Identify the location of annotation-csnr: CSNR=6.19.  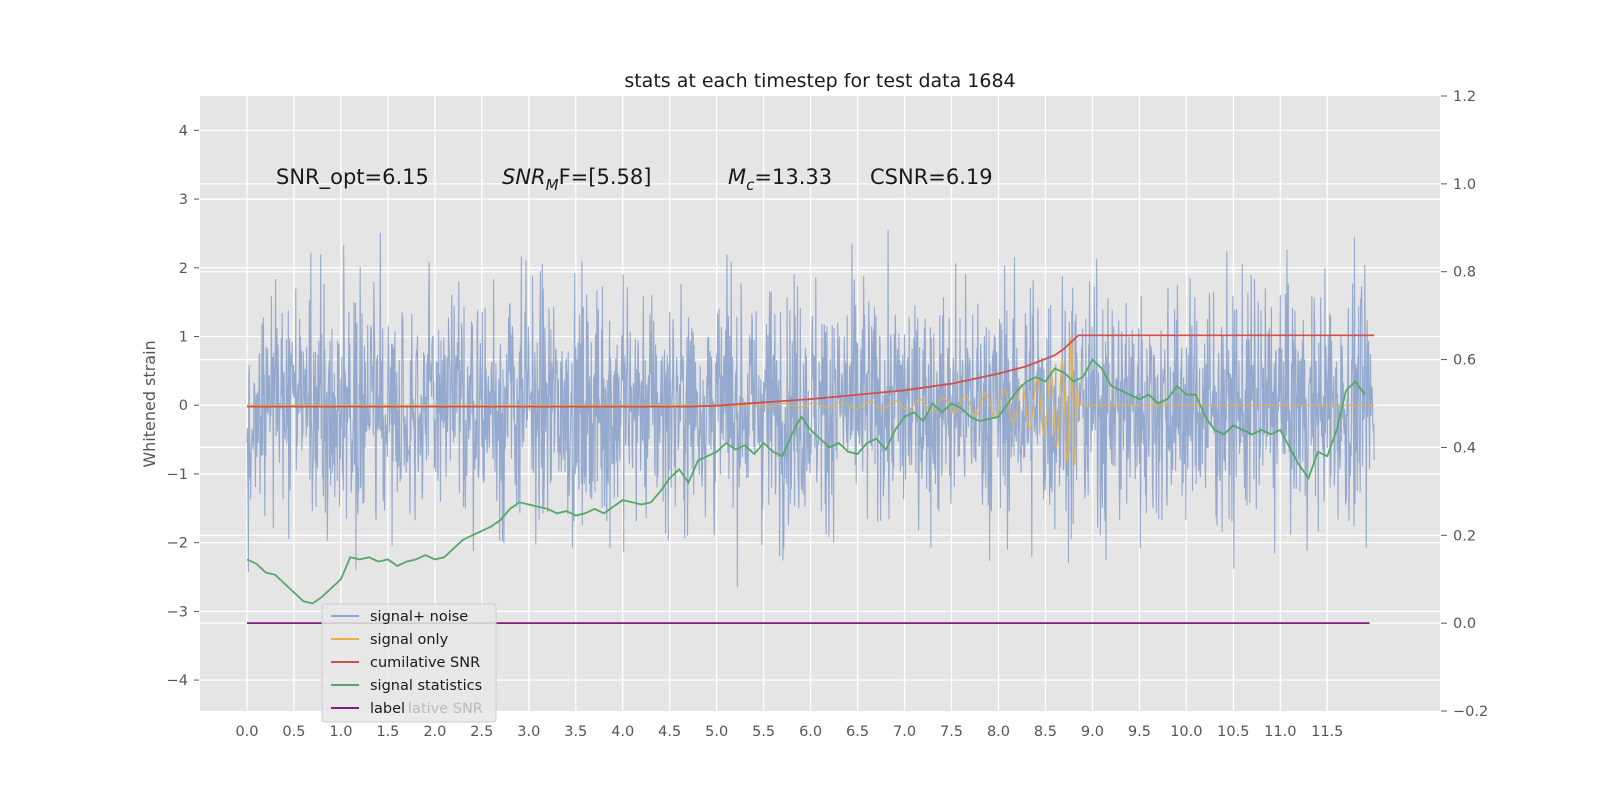
(931, 177).